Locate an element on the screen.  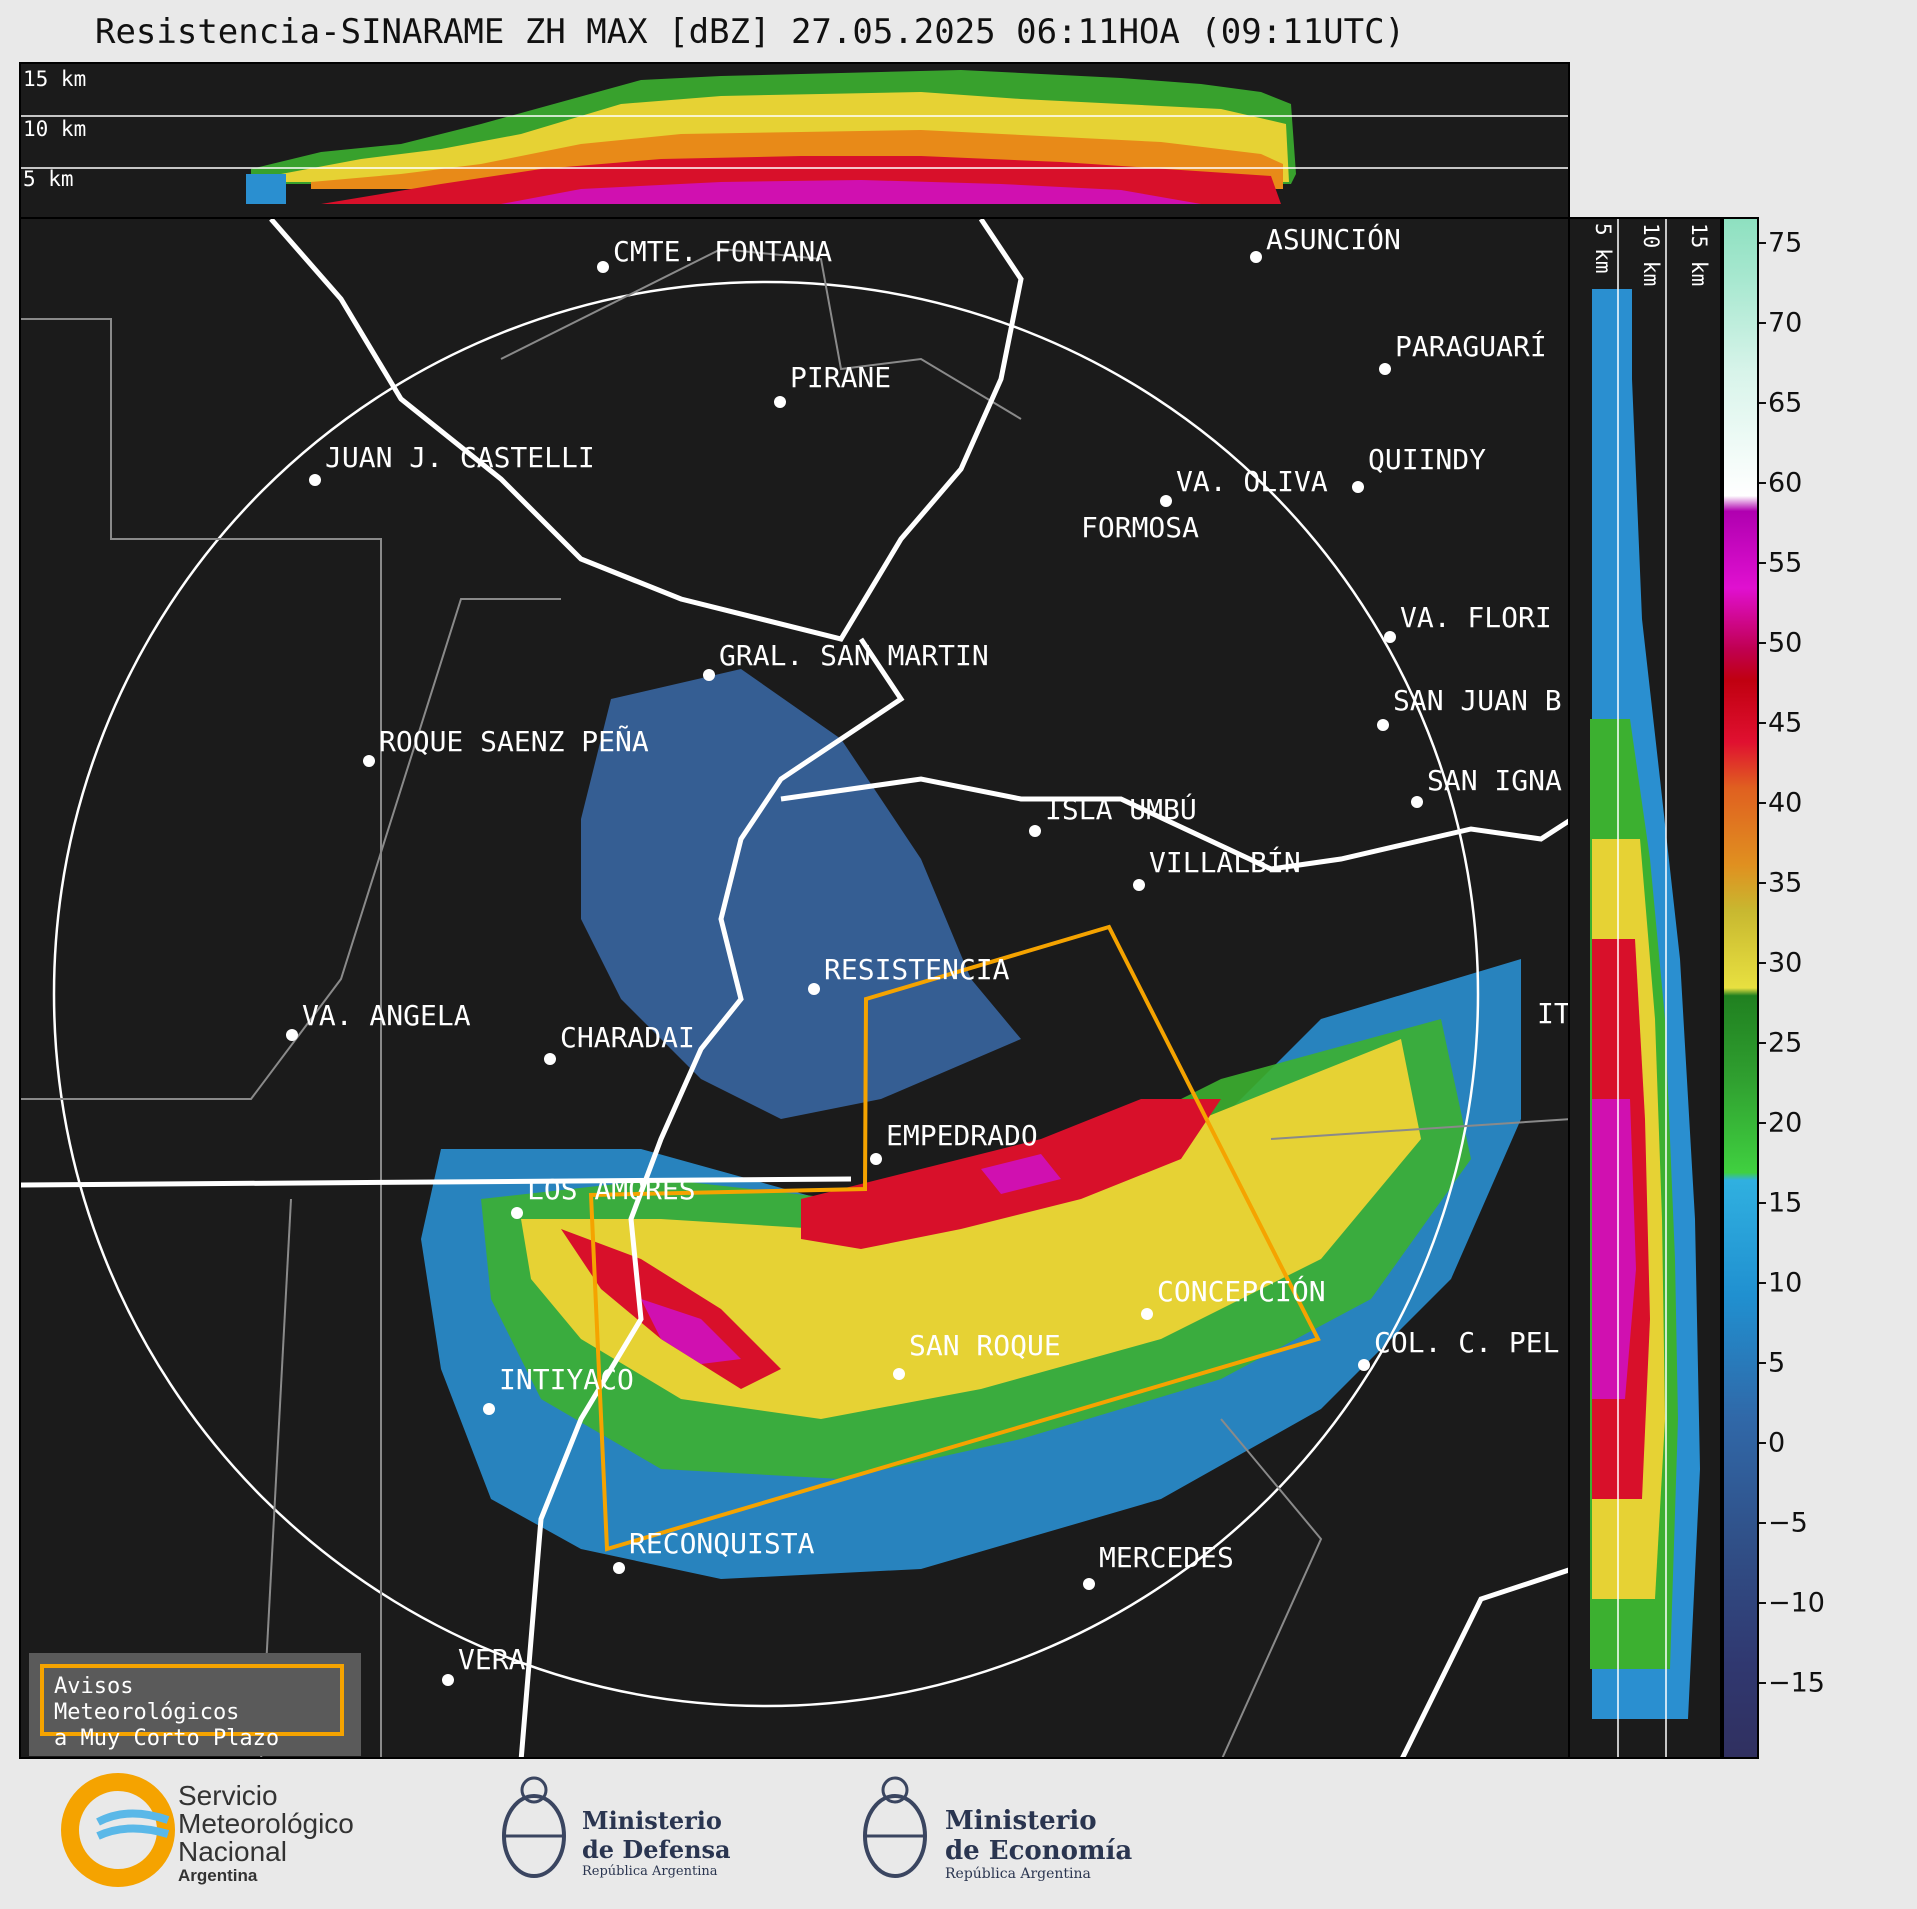
smn-logo-icon is located at coordinates (118, 1830).